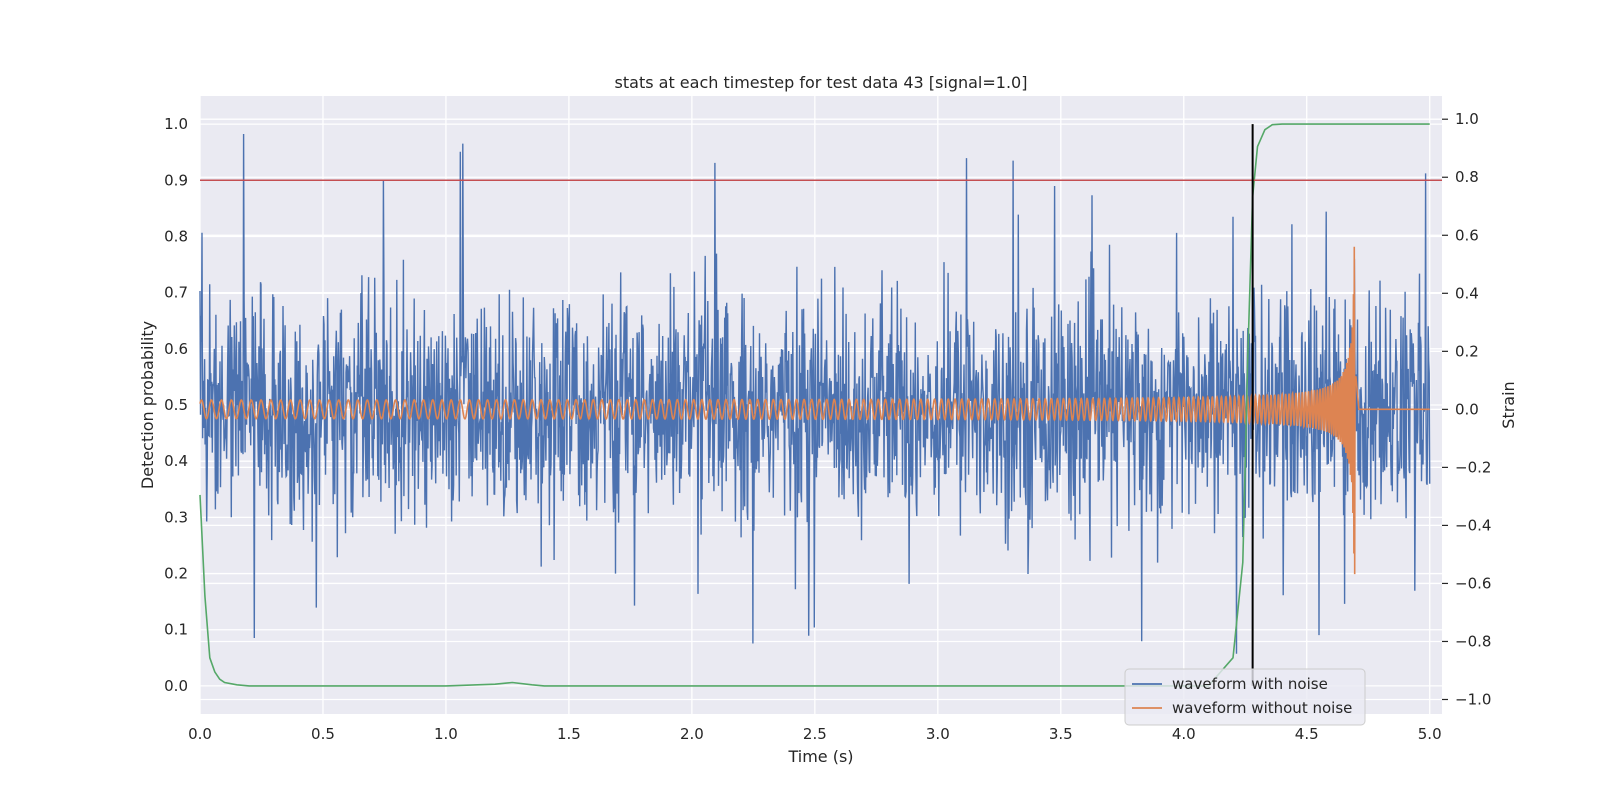 This screenshot has width=1600, height=800. Describe the element at coordinates (176, 517) in the screenshot. I see `y-tick-label-left-3: 0.3` at that location.